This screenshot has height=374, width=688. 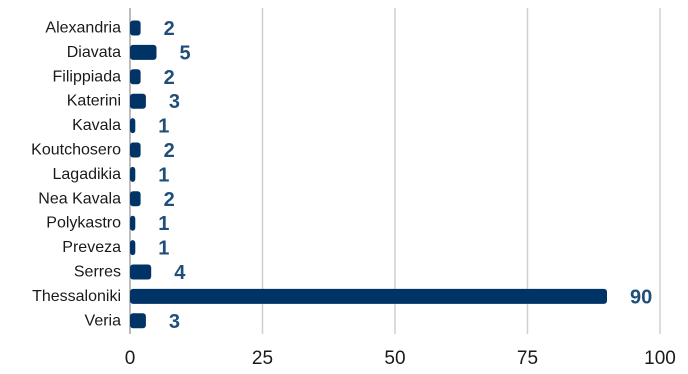 What do you see at coordinates (185, 53) in the screenshot?
I see `data-label-diavata: 5` at bounding box center [185, 53].